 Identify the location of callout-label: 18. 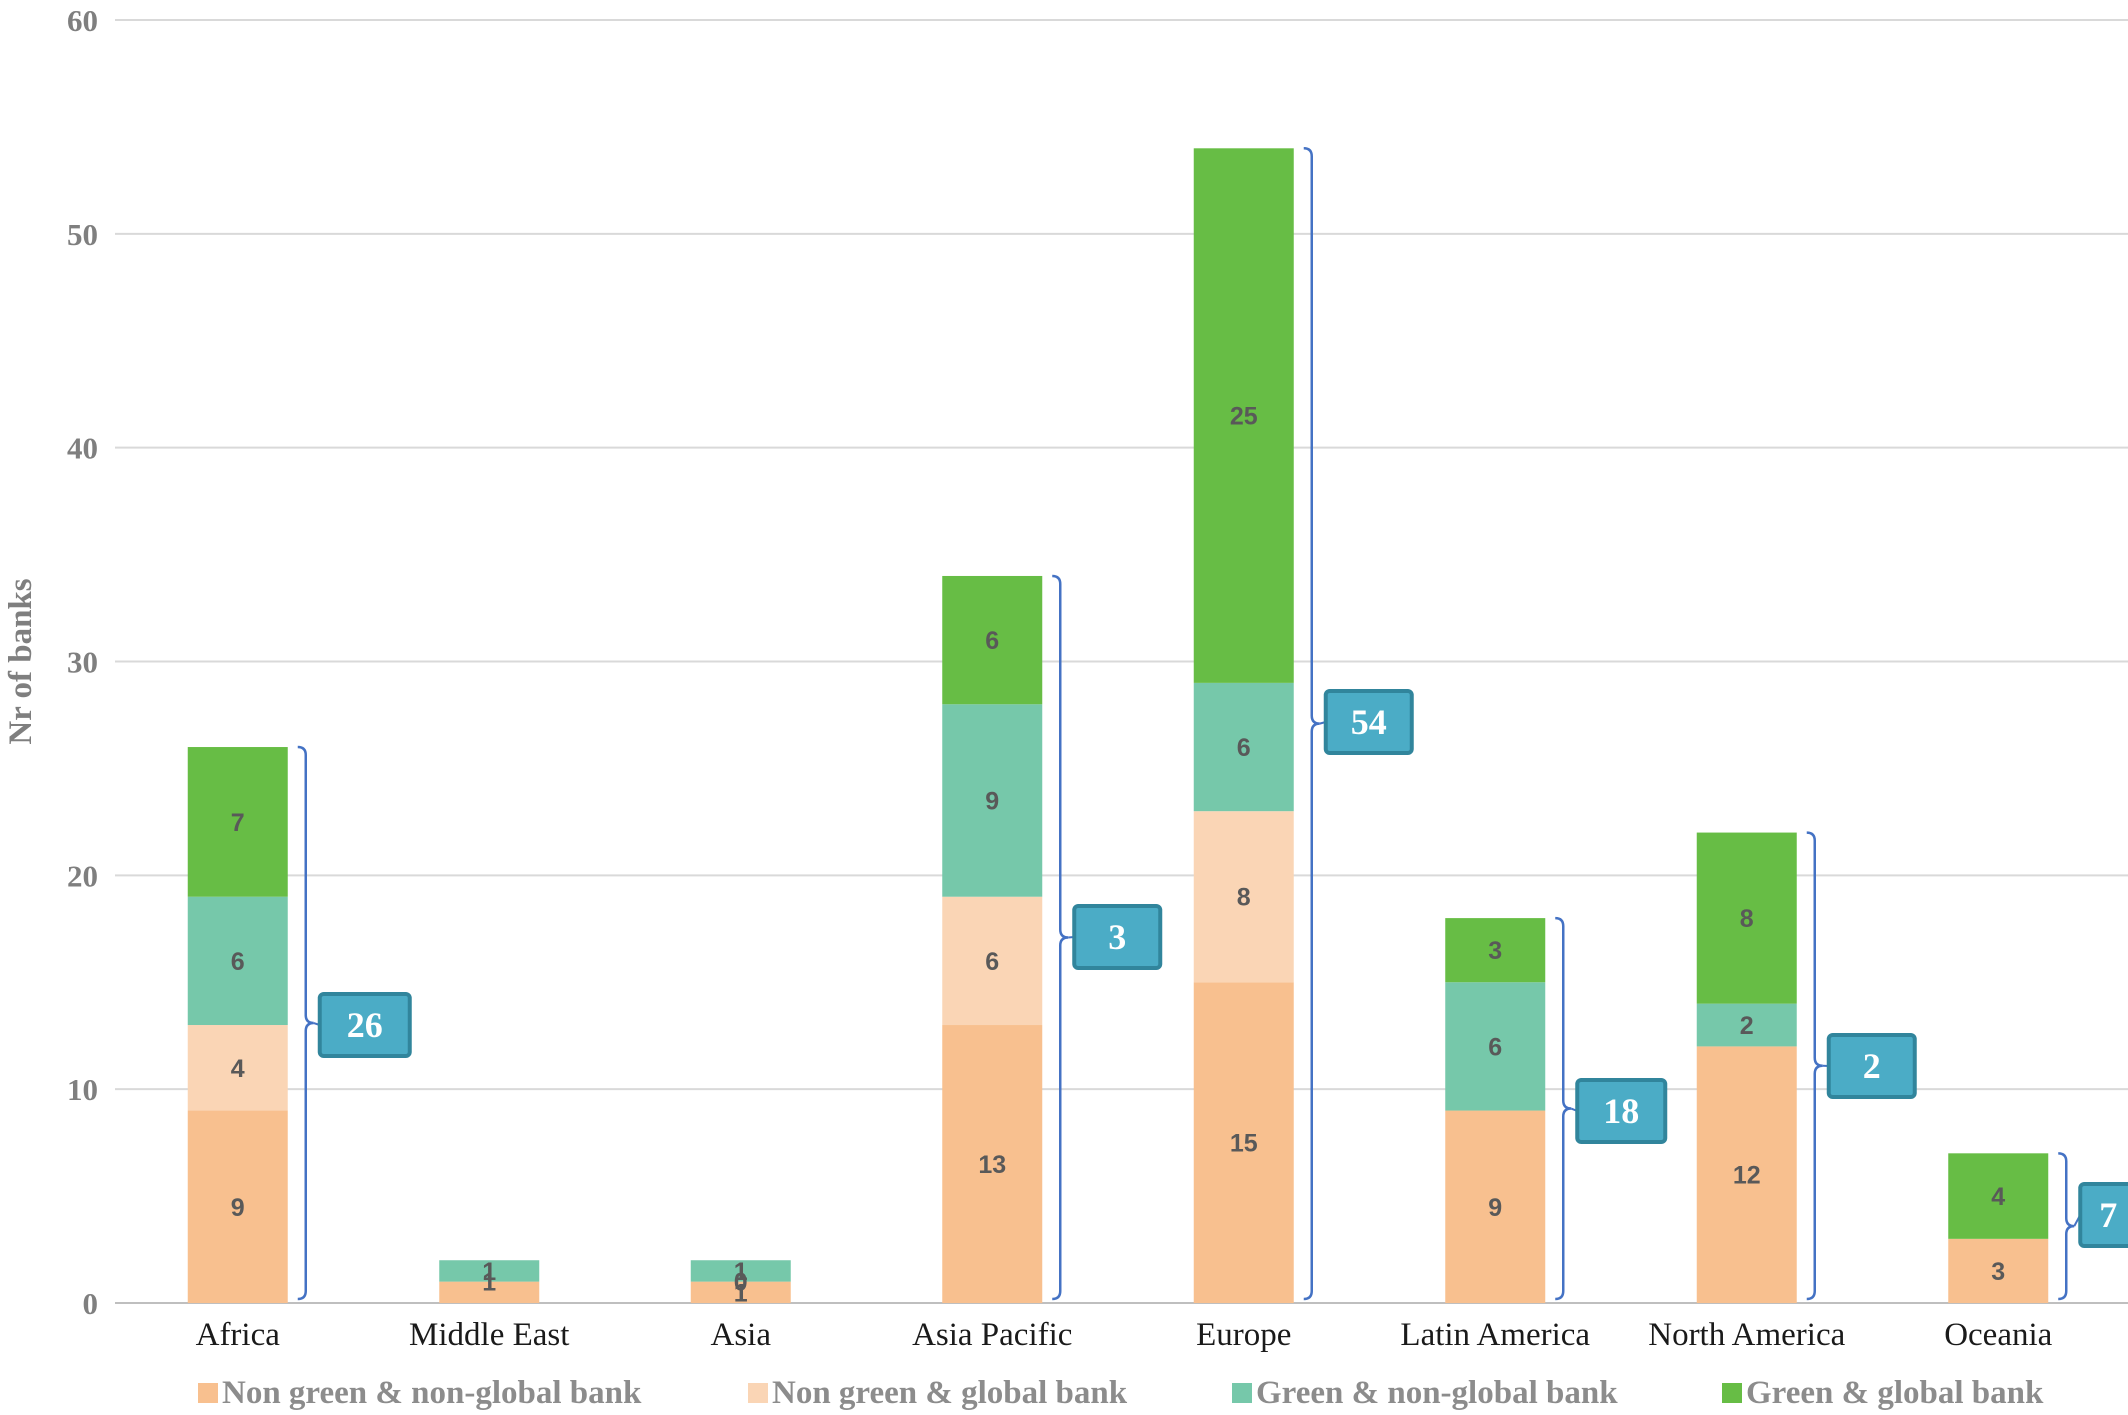
(1621, 1111).